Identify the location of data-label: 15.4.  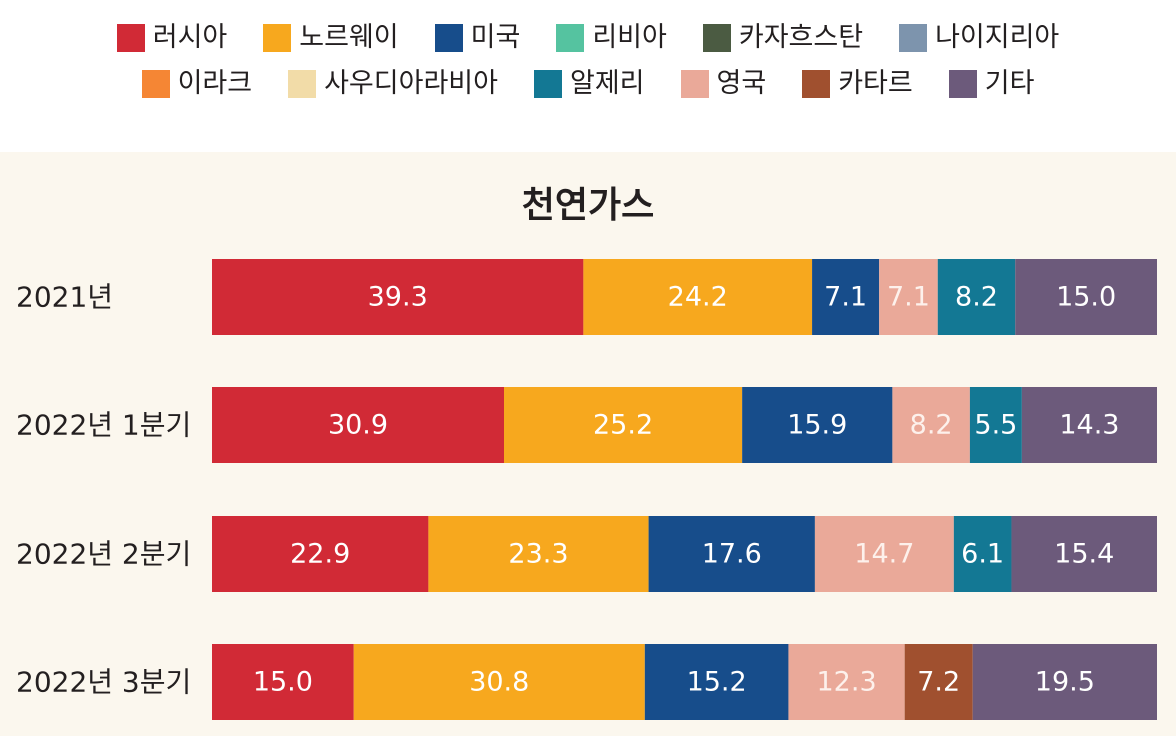
(1084, 554).